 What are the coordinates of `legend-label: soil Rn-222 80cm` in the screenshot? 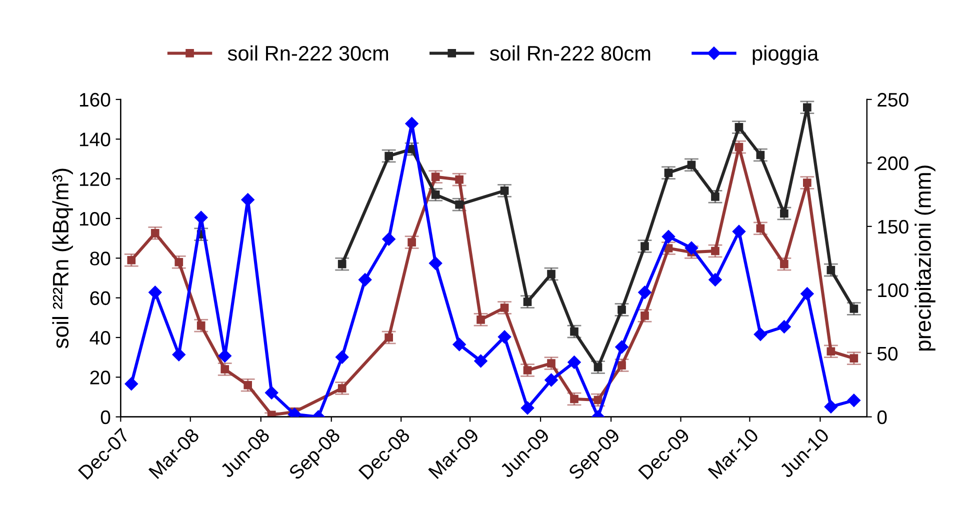 It's located at (570, 53).